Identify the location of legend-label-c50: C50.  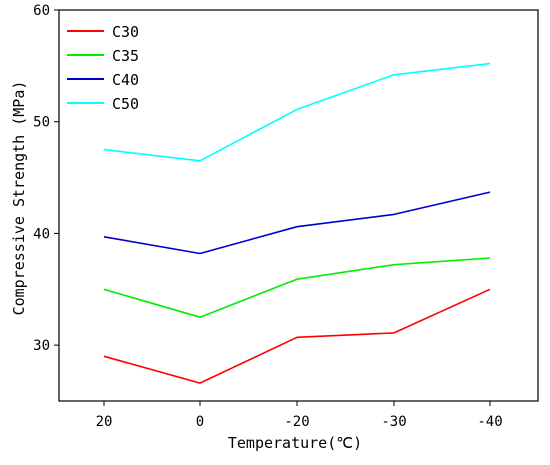
(125, 104).